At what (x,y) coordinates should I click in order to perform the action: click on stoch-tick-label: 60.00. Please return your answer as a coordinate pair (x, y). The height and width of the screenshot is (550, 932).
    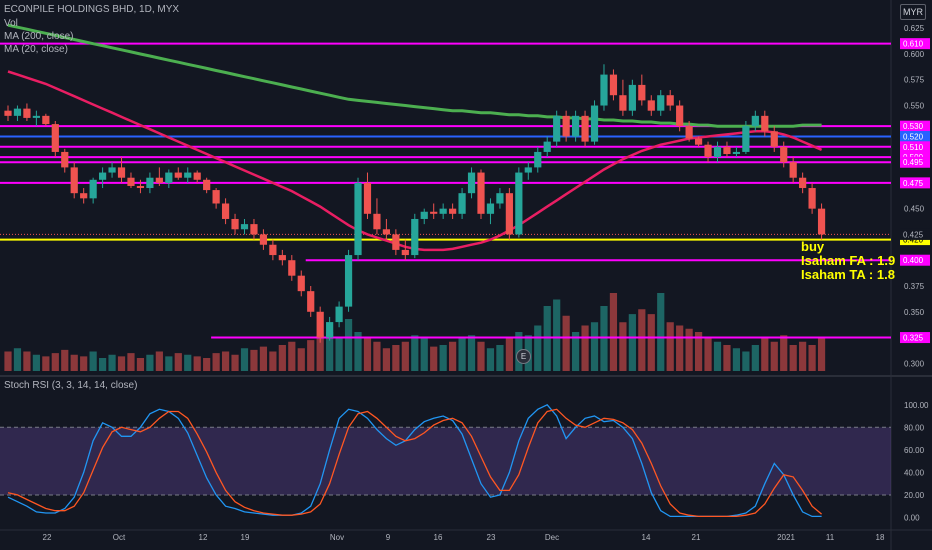
    Looking at the image, I should click on (914, 450).